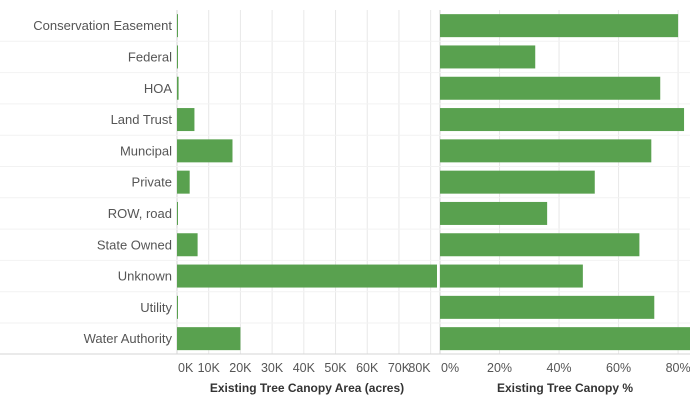 The image size is (690, 397). I want to click on x-axis-title: Existing Tree Canopy %, so click(565, 388).